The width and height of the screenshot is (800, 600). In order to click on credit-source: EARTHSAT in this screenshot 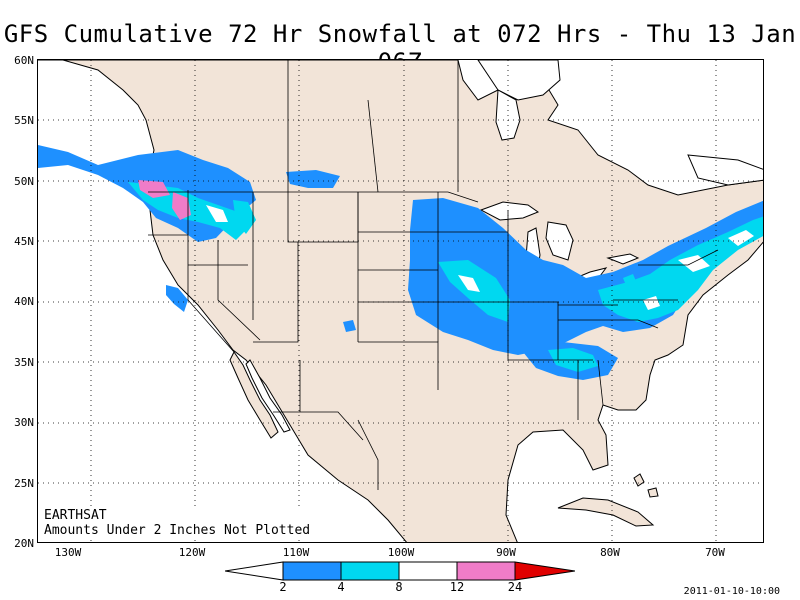, I will do `click(75, 515)`.